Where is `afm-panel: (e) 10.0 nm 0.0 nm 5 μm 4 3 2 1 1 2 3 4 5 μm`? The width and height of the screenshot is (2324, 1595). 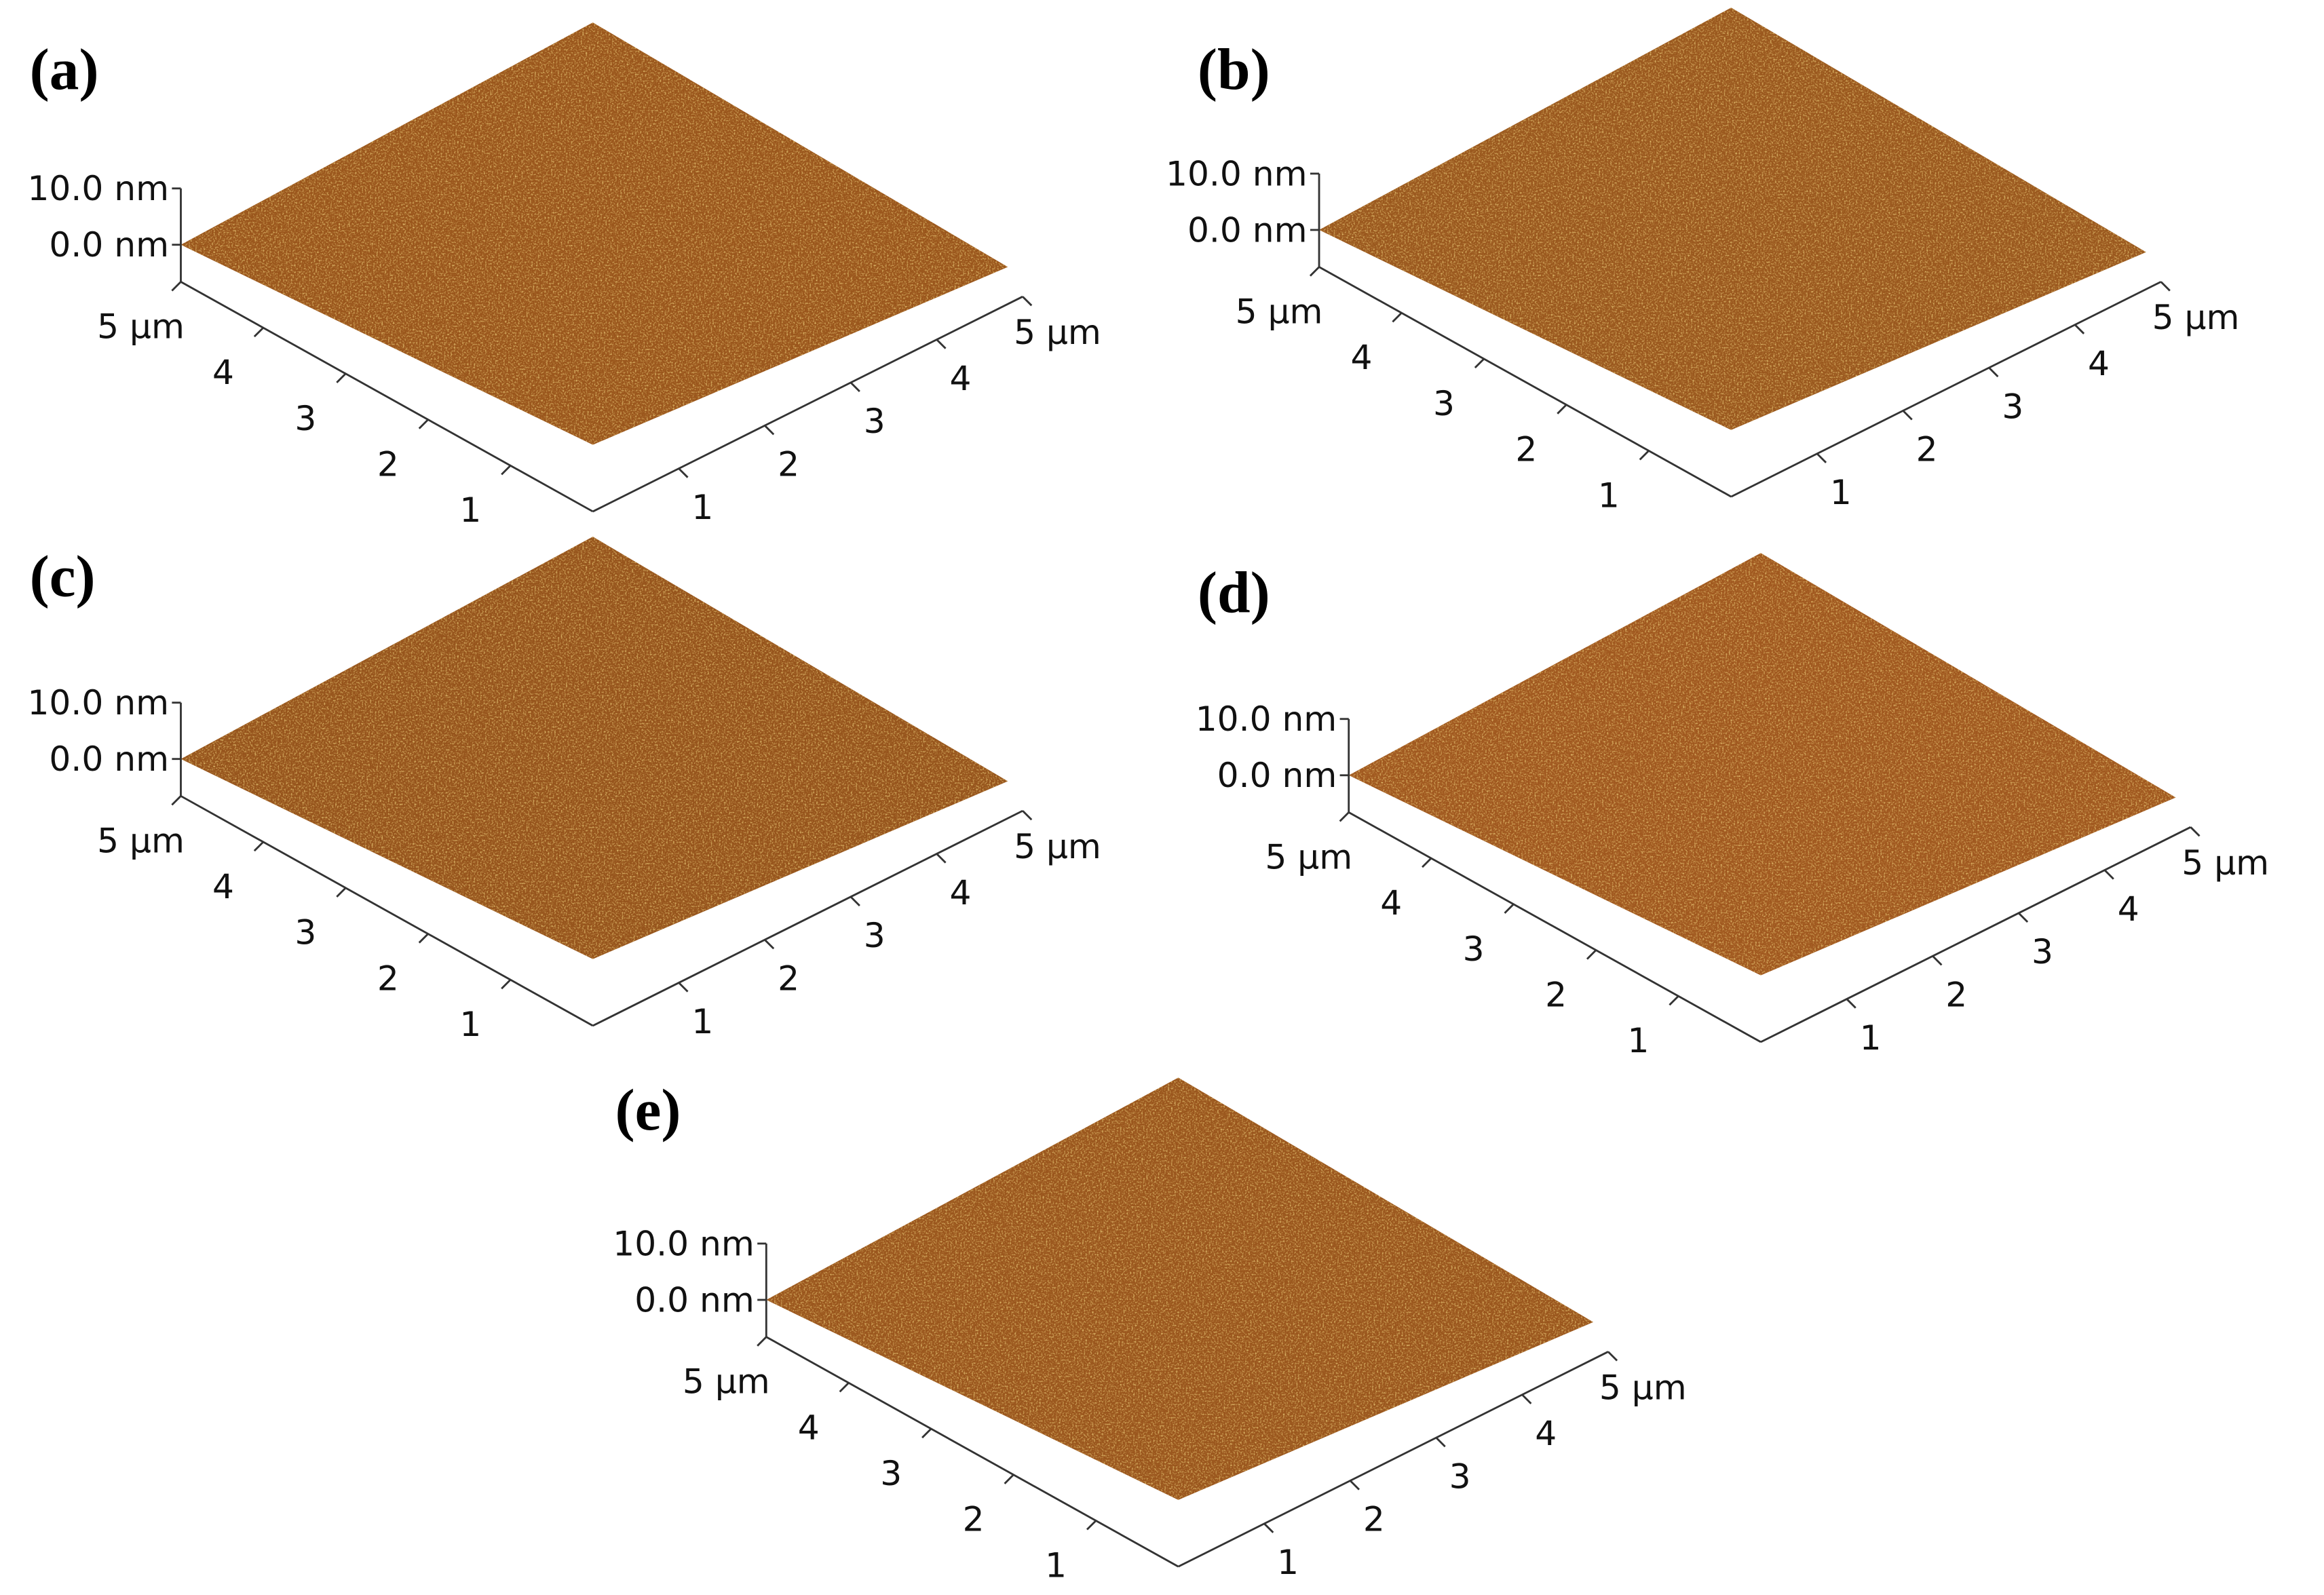 afm-panel: (e) 10.0 nm 0.0 nm 5 μm 4 3 2 1 1 2 3 4 5 μm is located at coordinates (1149, 1331).